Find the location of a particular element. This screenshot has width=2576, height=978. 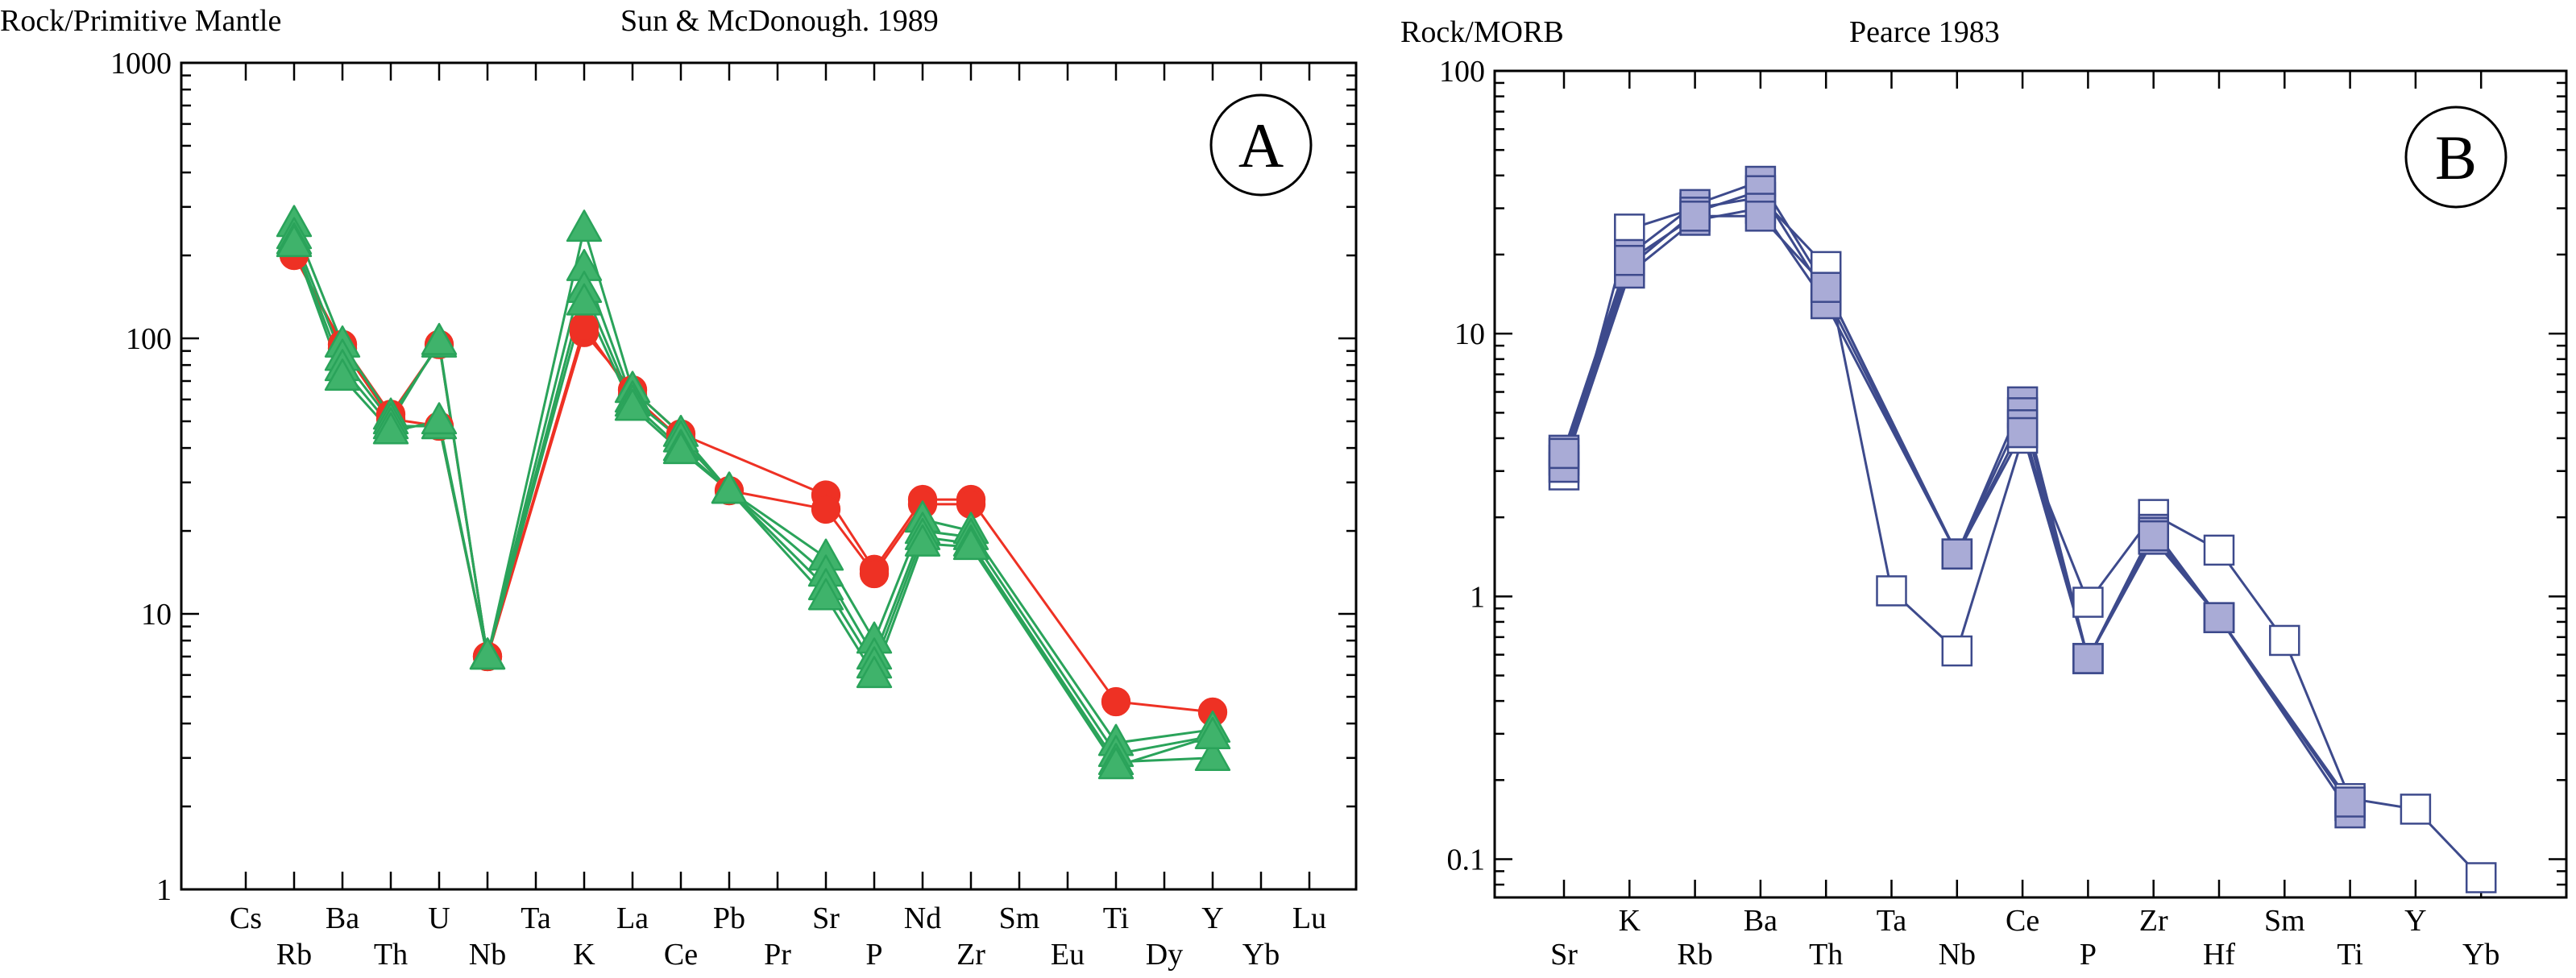

panel-b-x-tick-label-yb: Yb is located at coordinates (2480, 955).